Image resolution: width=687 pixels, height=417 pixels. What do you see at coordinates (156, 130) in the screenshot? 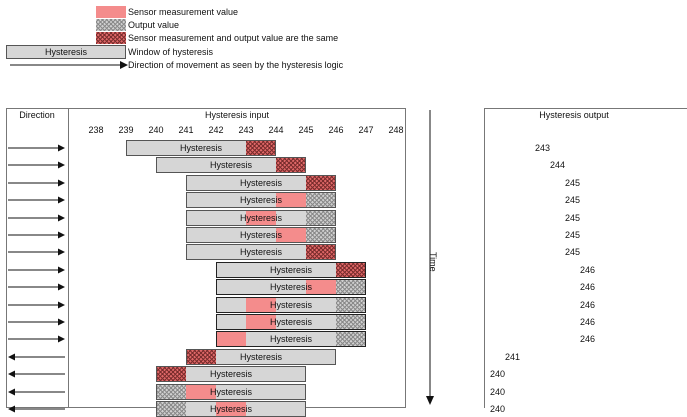
I see `input-tick-label: 240` at bounding box center [156, 130].